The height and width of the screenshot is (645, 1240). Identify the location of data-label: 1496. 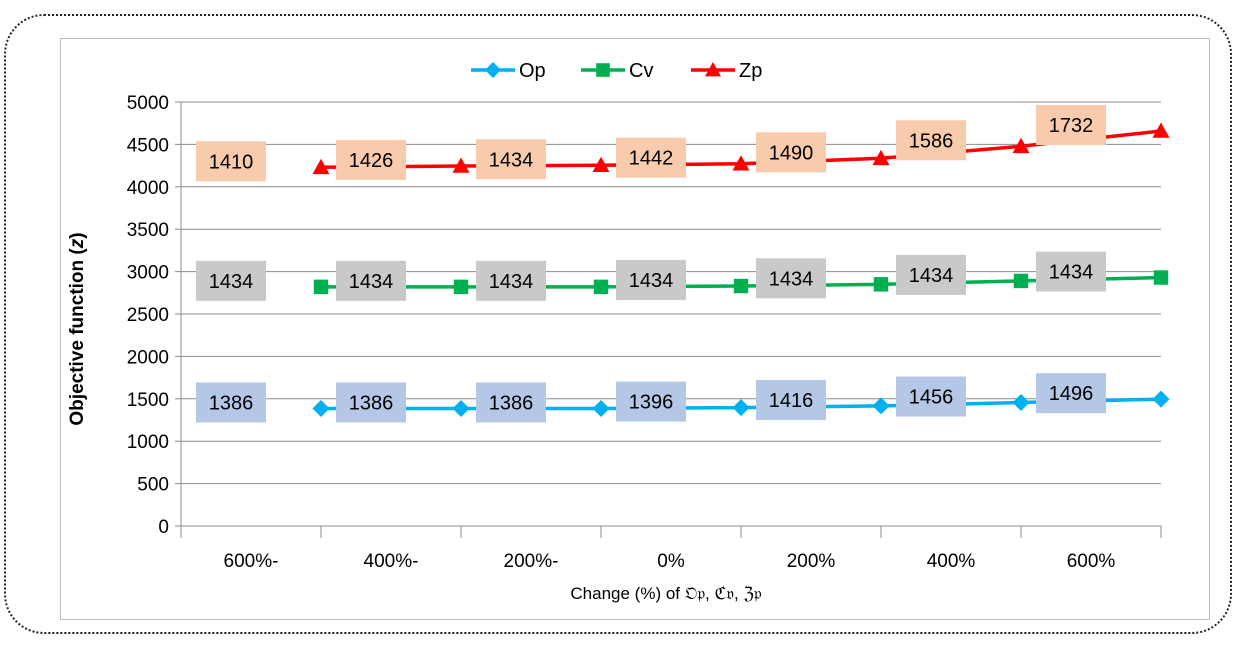
(1071, 394).